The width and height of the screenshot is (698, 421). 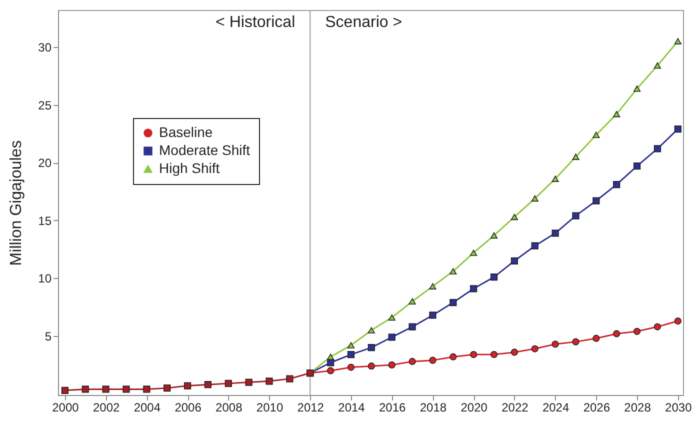 What do you see at coordinates (638, 407) in the screenshot?
I see `x-tick-label: 2028` at bounding box center [638, 407].